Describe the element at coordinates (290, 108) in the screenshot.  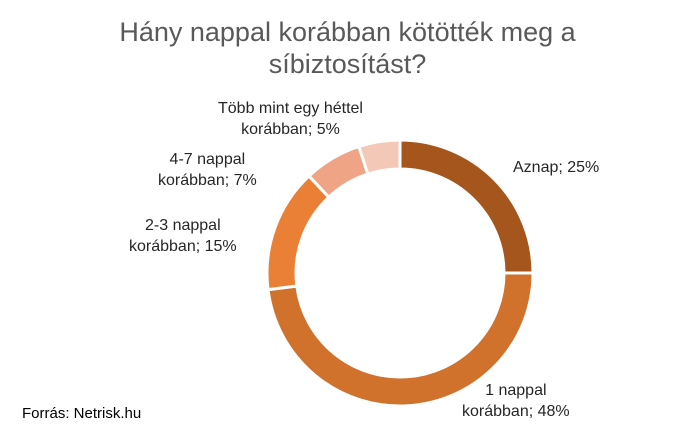
I see `slice-label-tobb-mint-egy-het-line-1: Több mint egy héttel` at that location.